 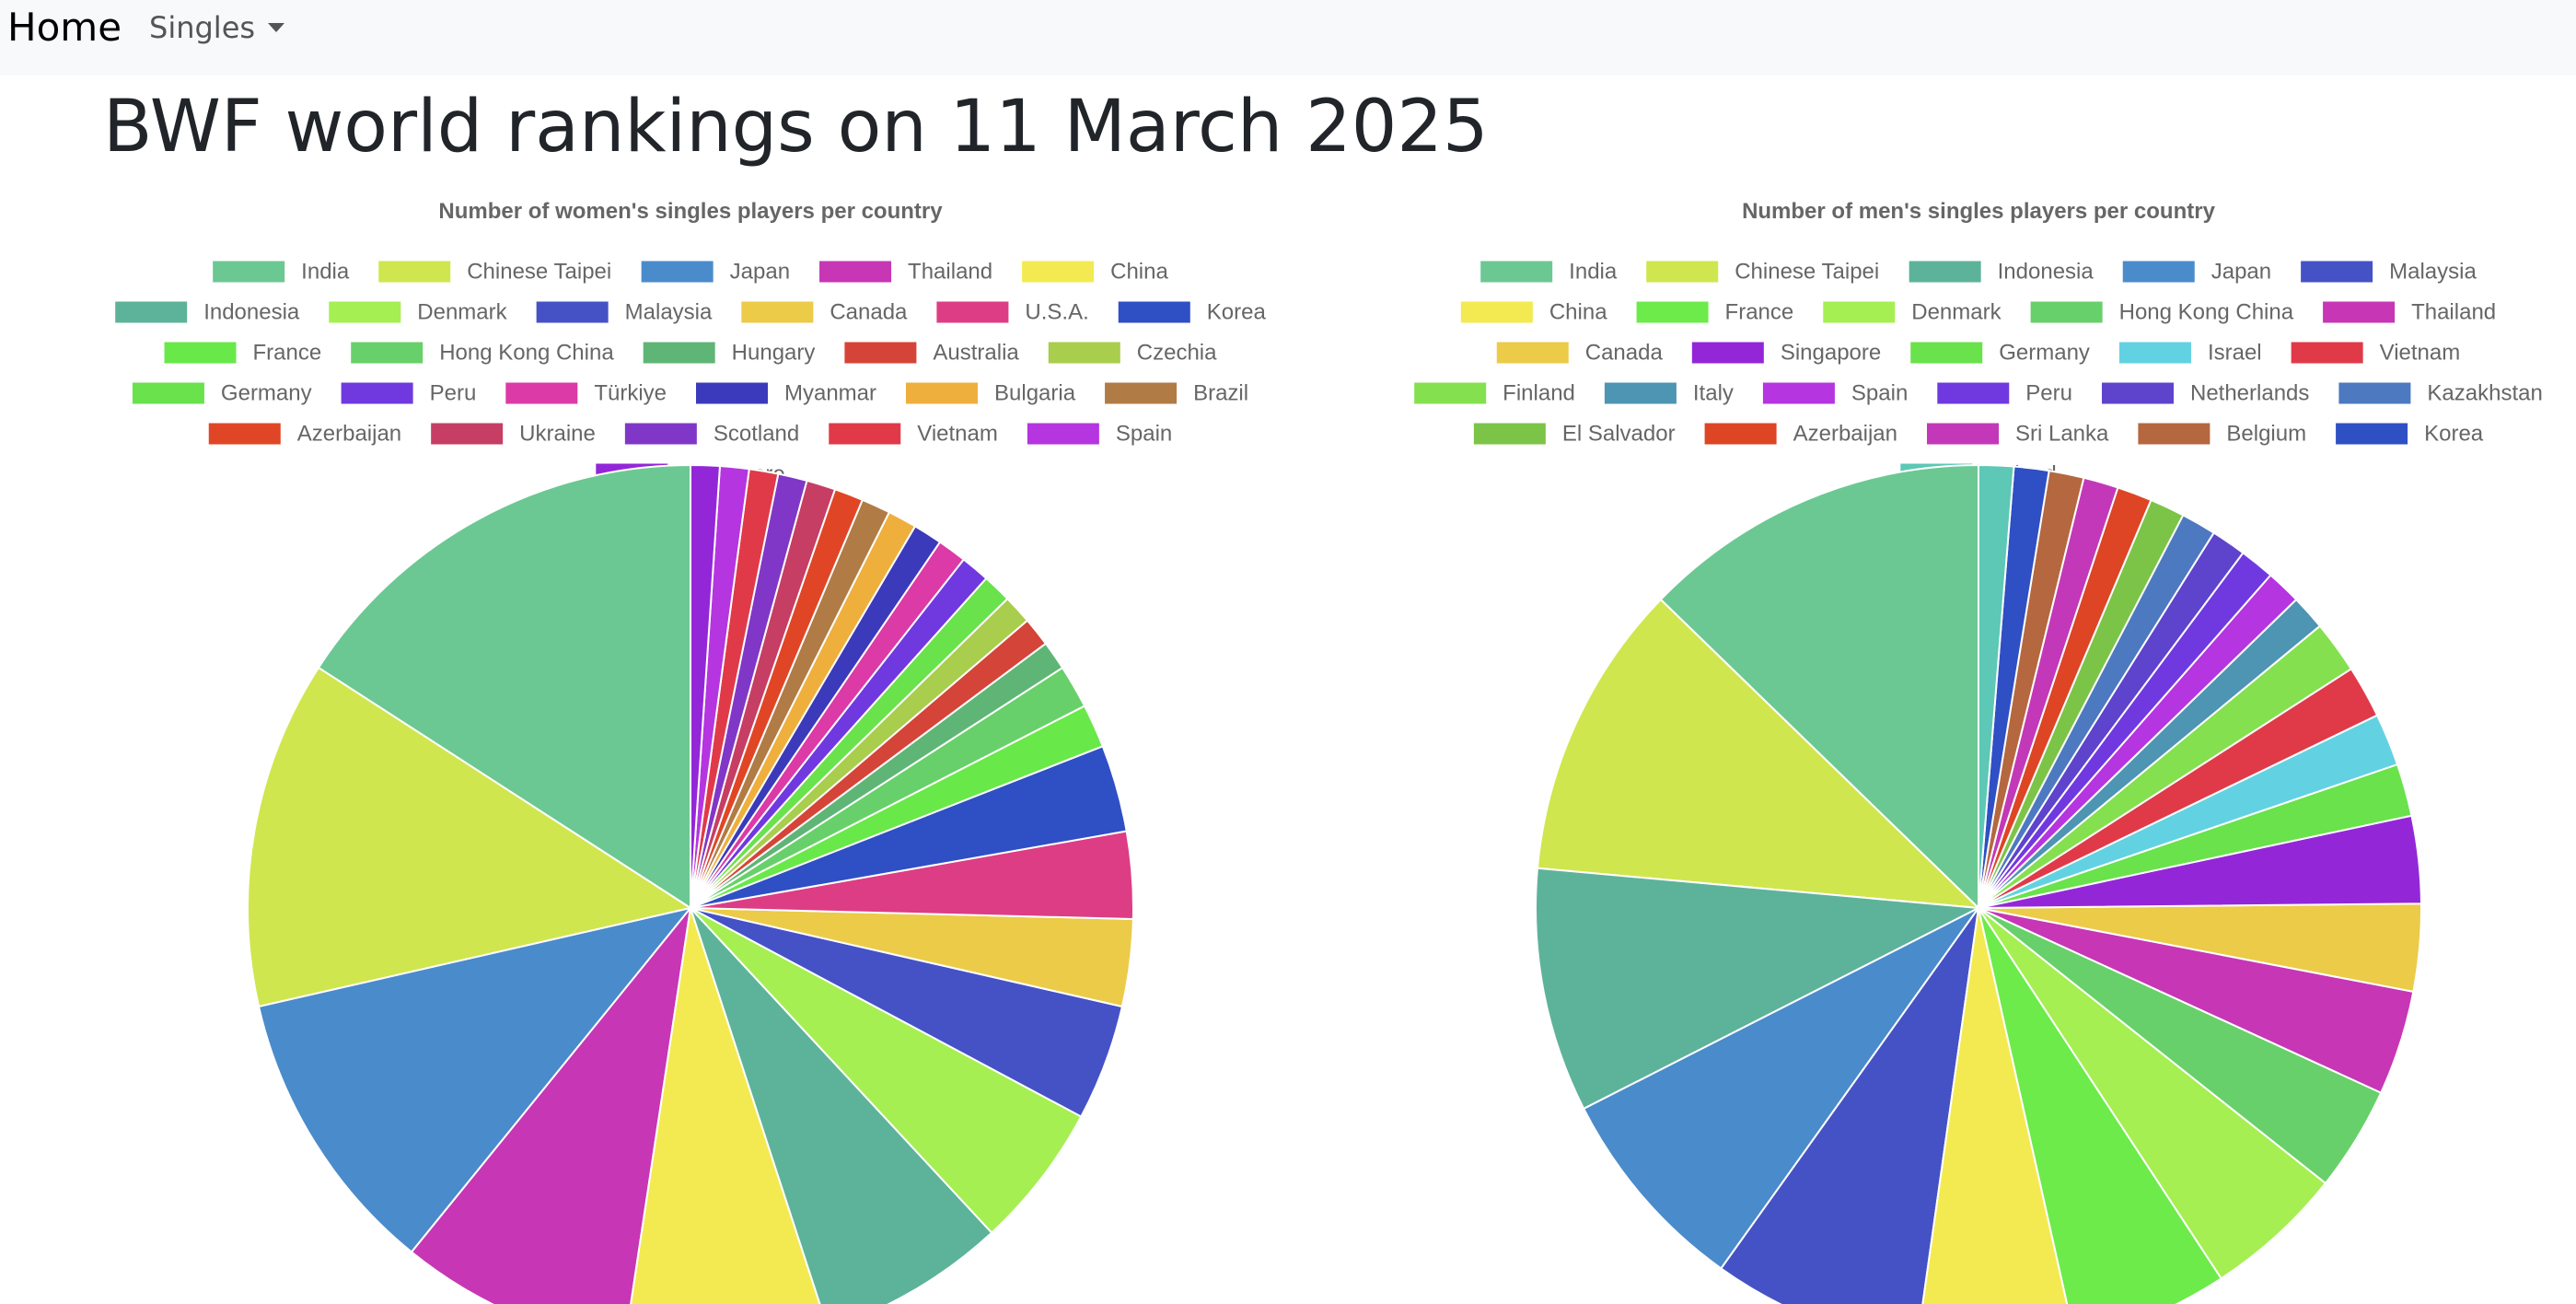 What do you see at coordinates (1831, 353) in the screenshot?
I see `legend-label: Singapore` at bounding box center [1831, 353].